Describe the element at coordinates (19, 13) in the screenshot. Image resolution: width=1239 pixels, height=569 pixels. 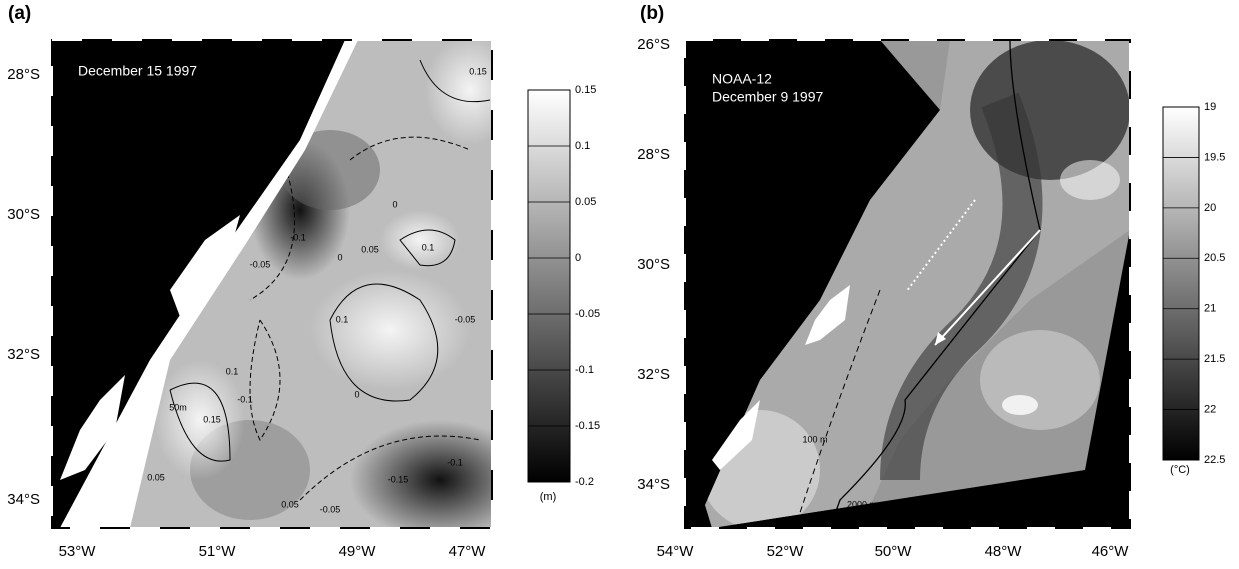
I see `panel-label: (a)` at that location.